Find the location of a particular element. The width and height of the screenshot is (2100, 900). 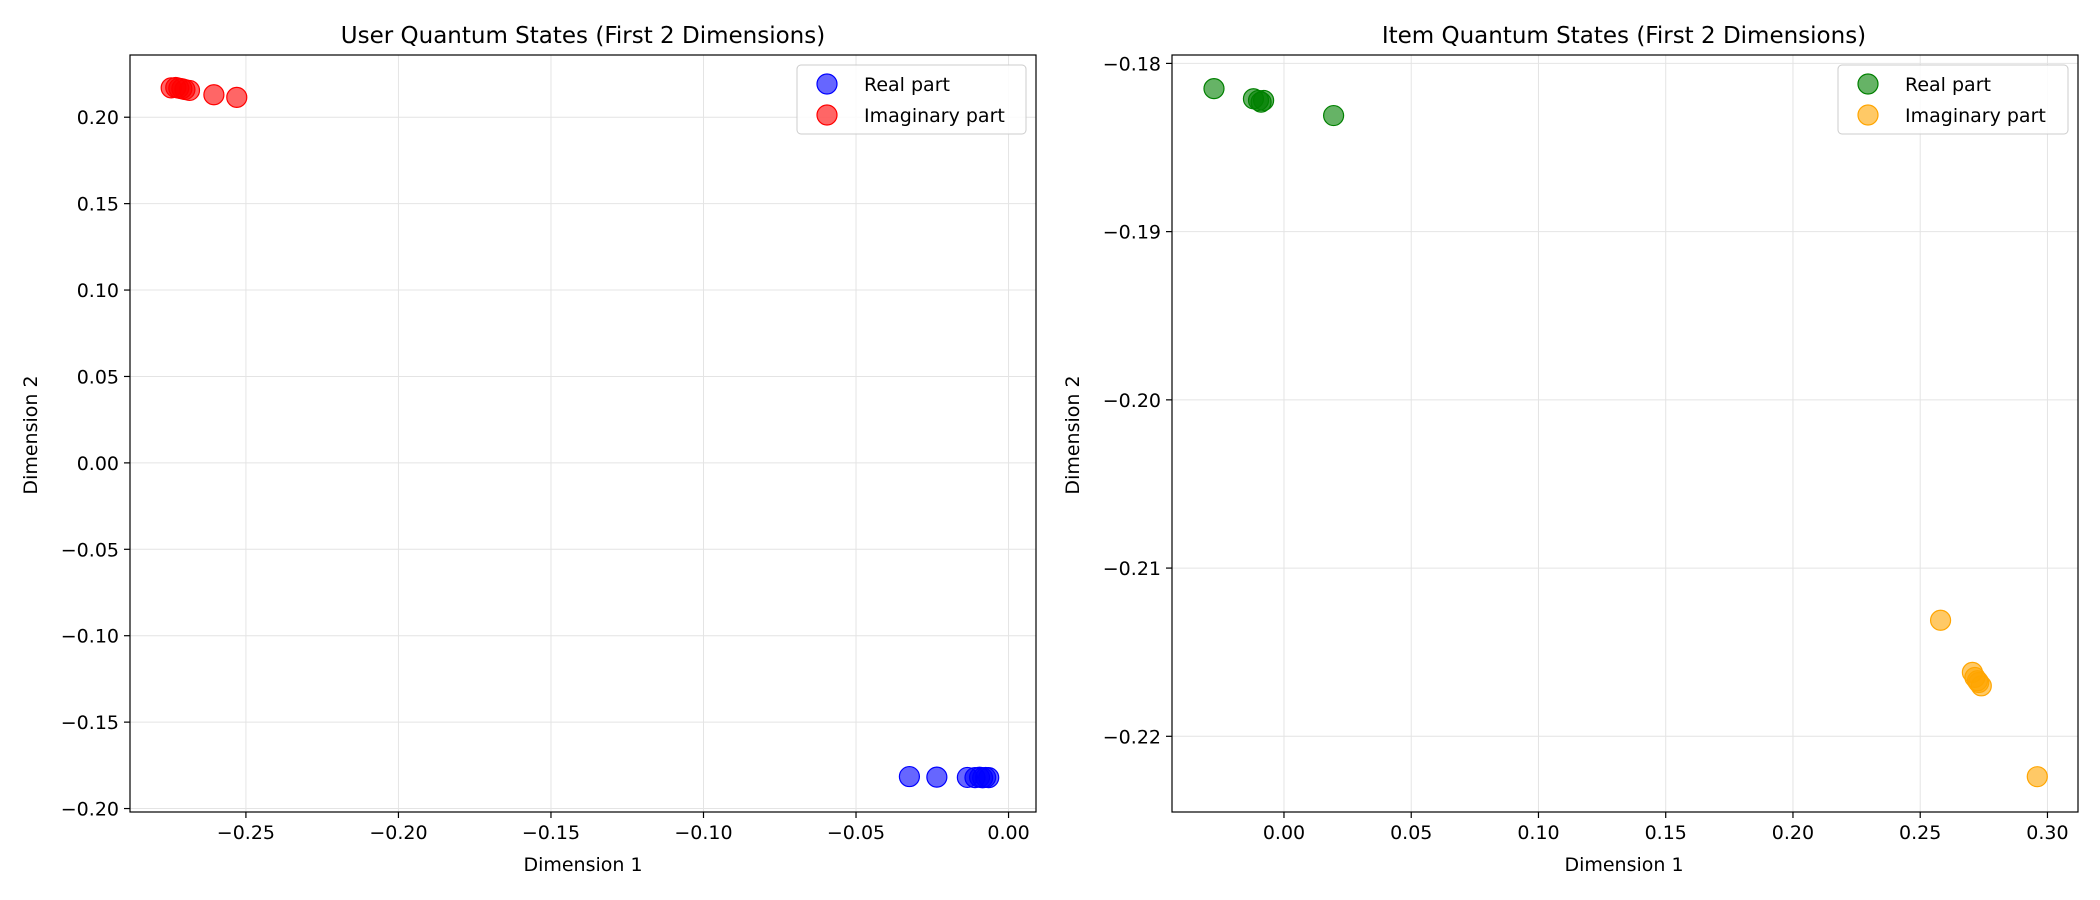

y-tick-label: 0.15 is located at coordinates (98, 205).